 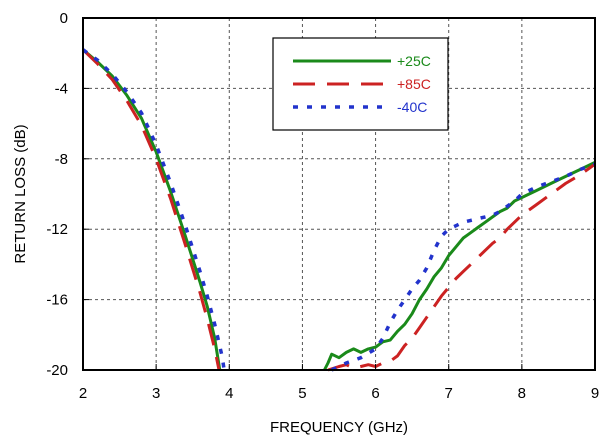 I want to click on legend-label-2: -40C, so click(x=412, y=107).